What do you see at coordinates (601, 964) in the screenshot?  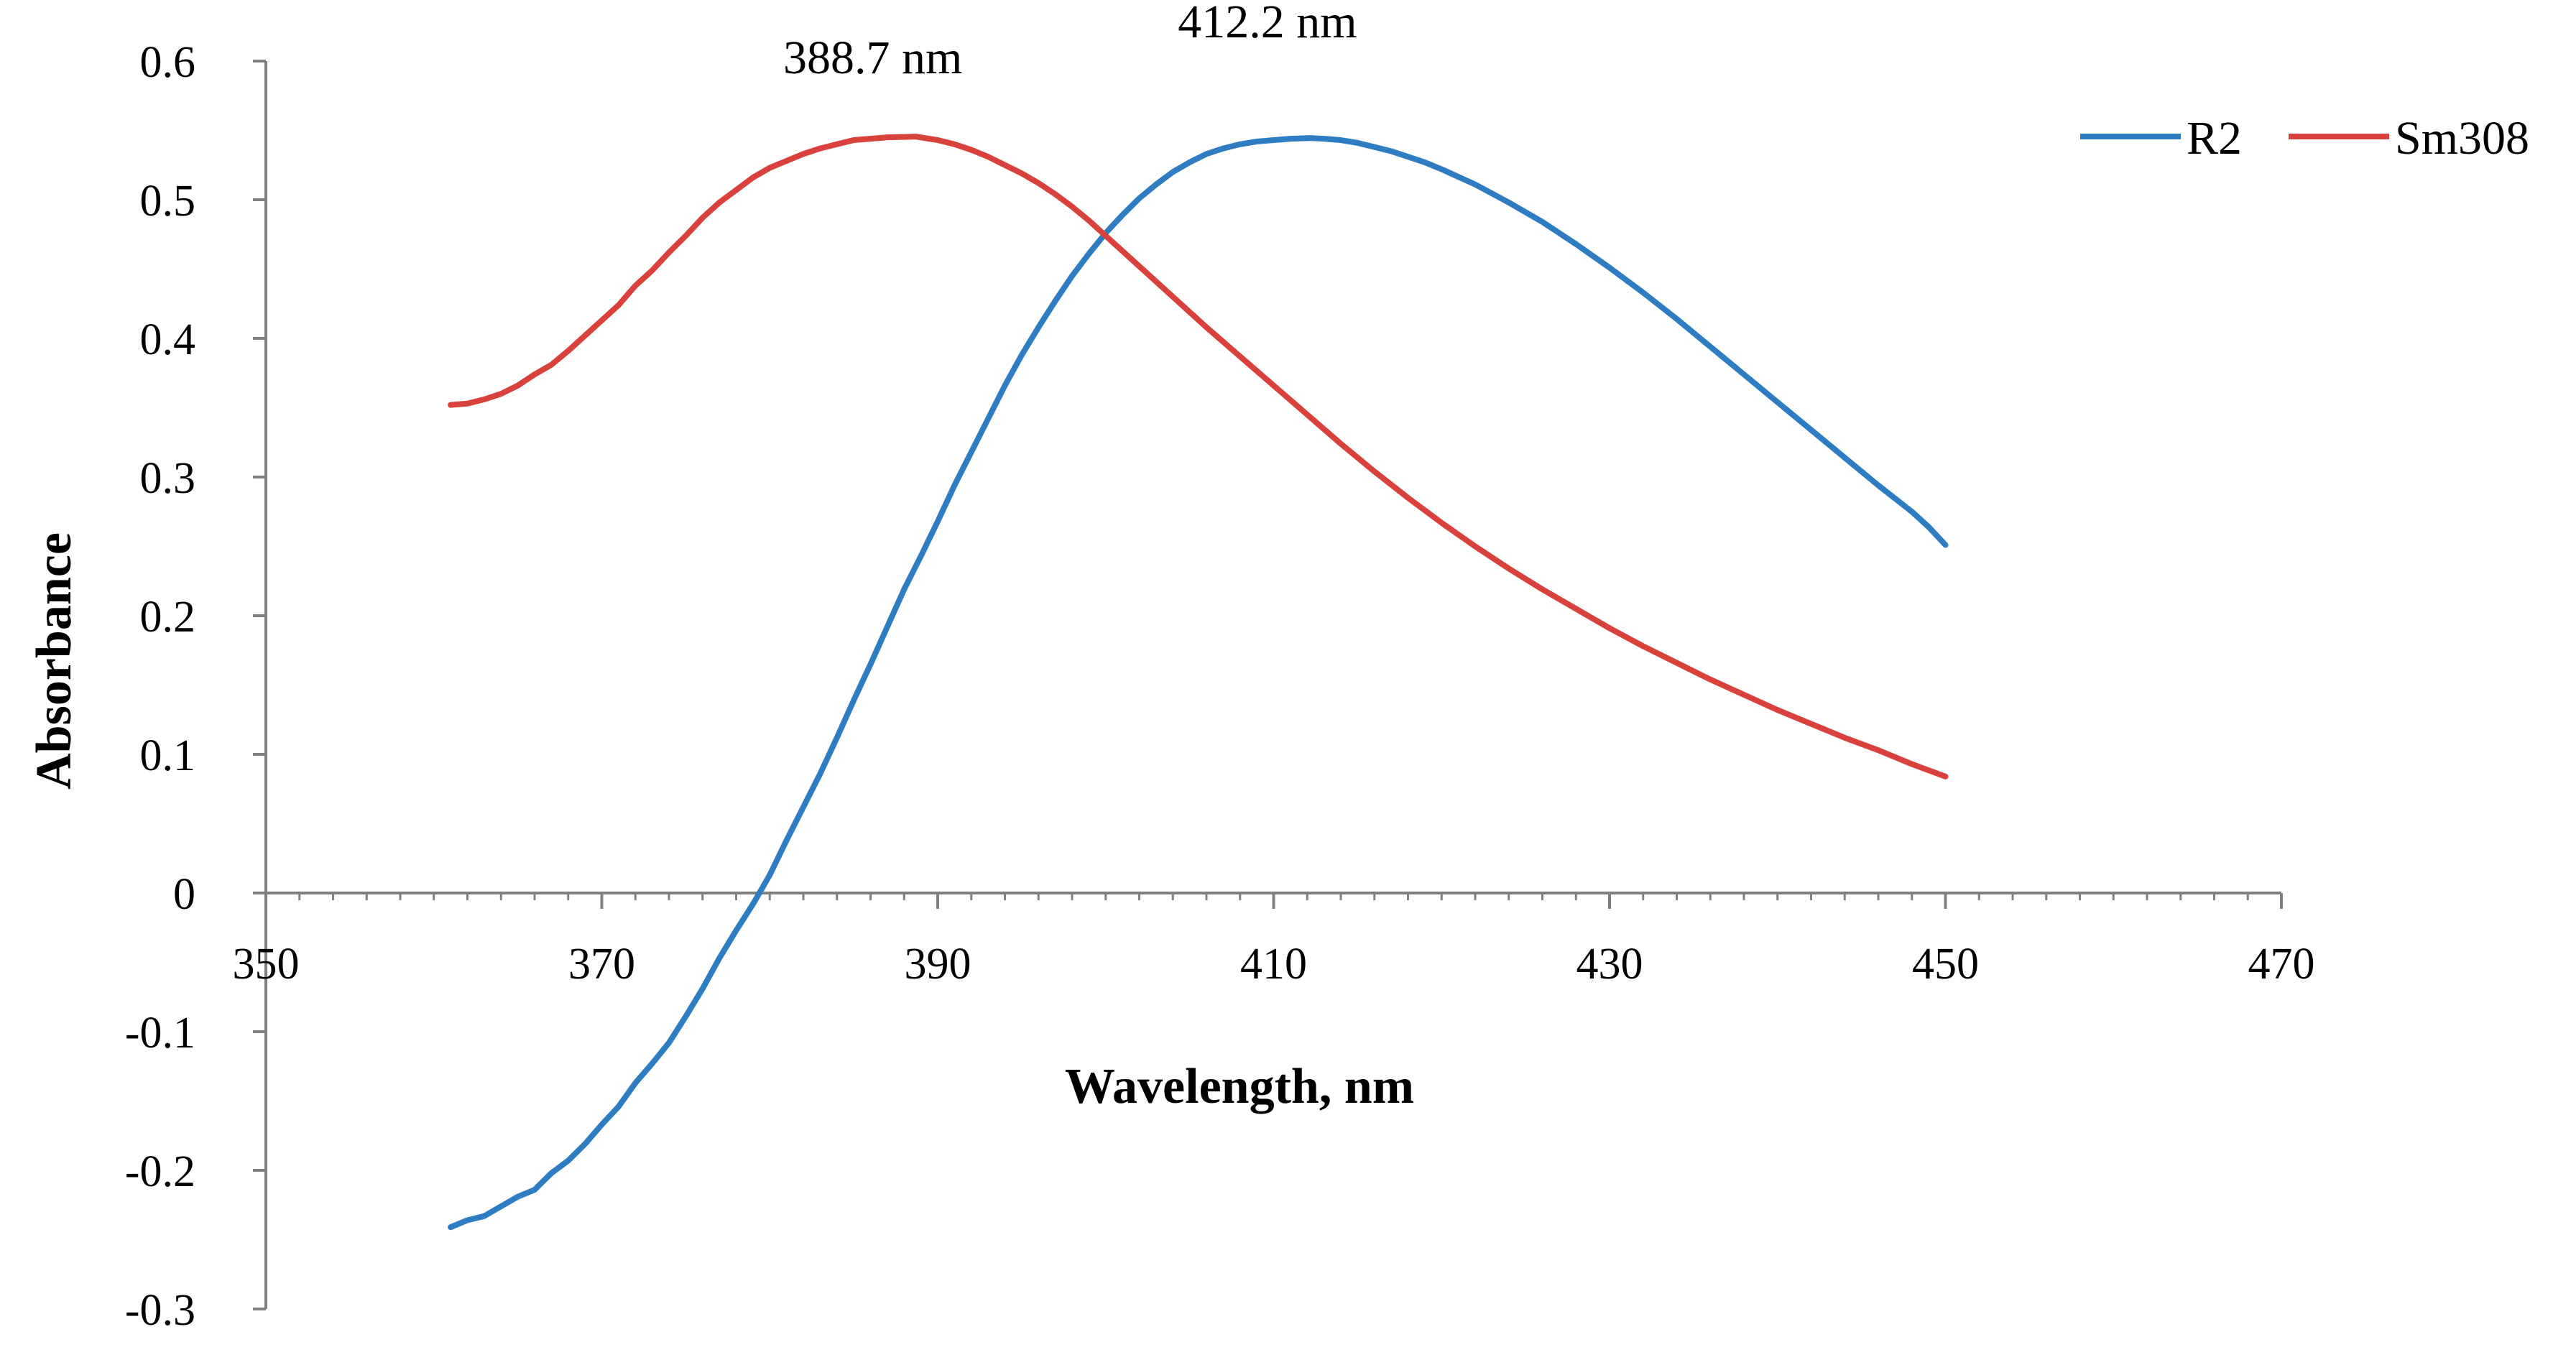 I see `x-tick-label: 370` at bounding box center [601, 964].